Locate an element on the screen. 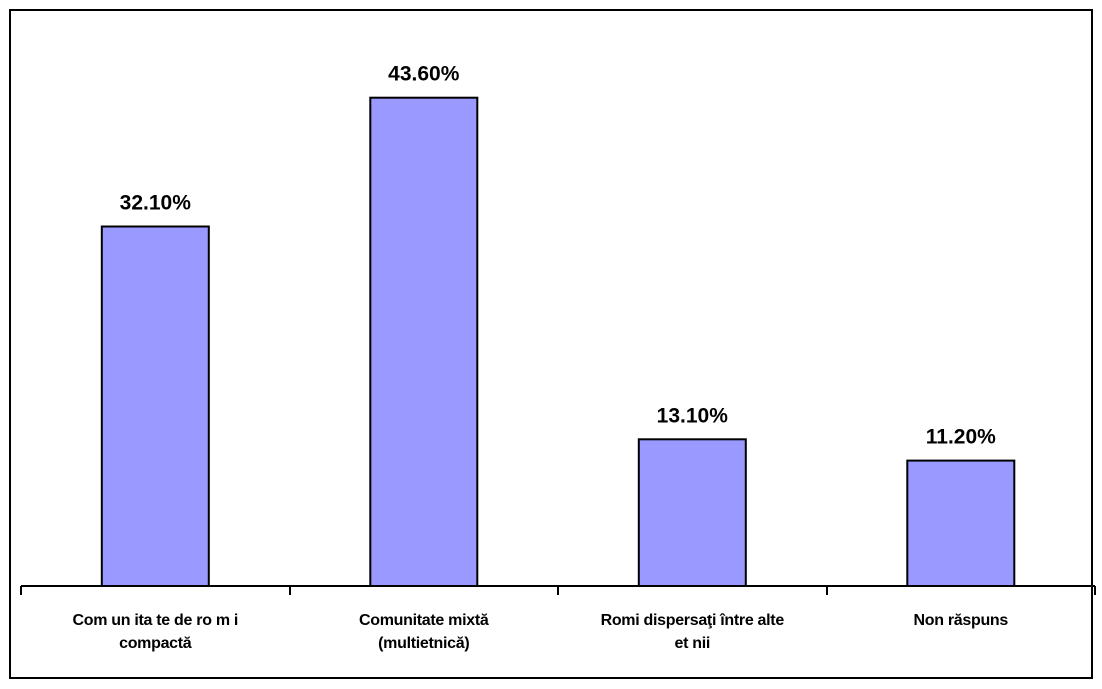 This screenshot has width=1102, height=689. category-label: Non răspuns is located at coordinates (961, 620).